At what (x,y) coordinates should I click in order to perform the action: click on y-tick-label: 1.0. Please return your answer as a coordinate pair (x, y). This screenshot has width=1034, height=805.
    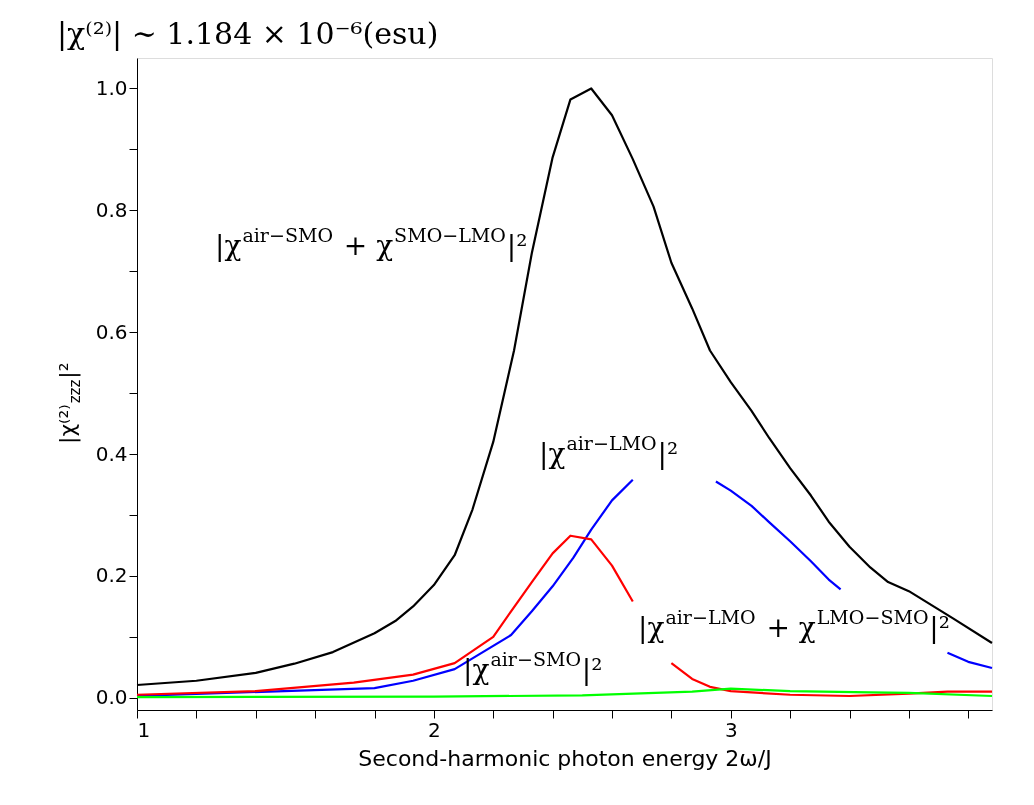
    Looking at the image, I should click on (111, 87).